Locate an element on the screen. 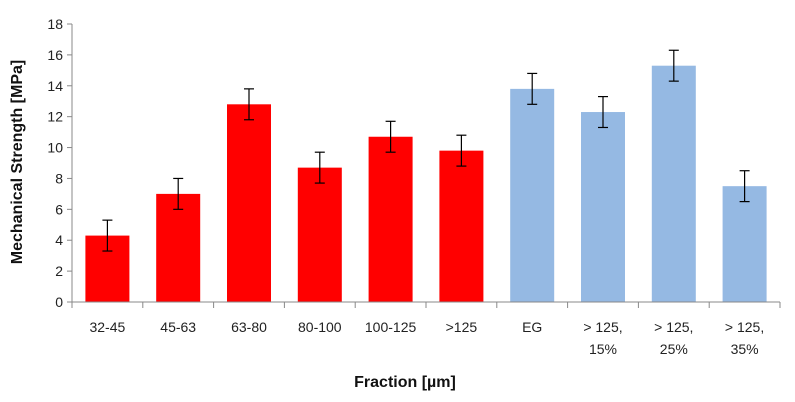 Image resolution: width=795 pixels, height=402 pixels. y-tick-label: 2 is located at coordinates (59, 271).